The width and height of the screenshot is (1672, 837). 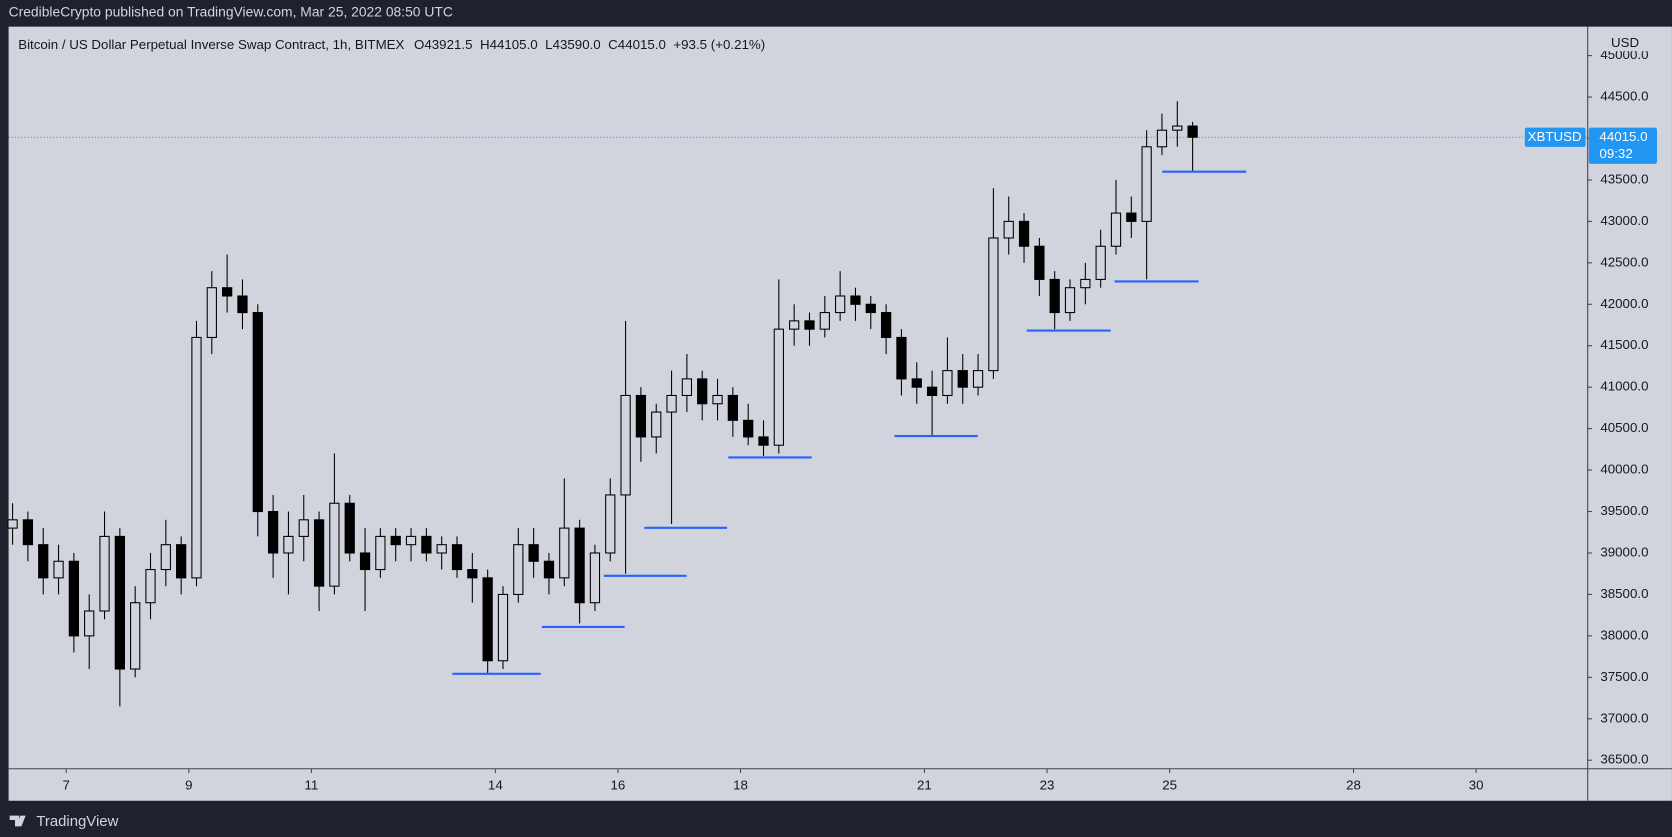 I want to click on y-tick-label: 37000.0, so click(x=1624, y=717).